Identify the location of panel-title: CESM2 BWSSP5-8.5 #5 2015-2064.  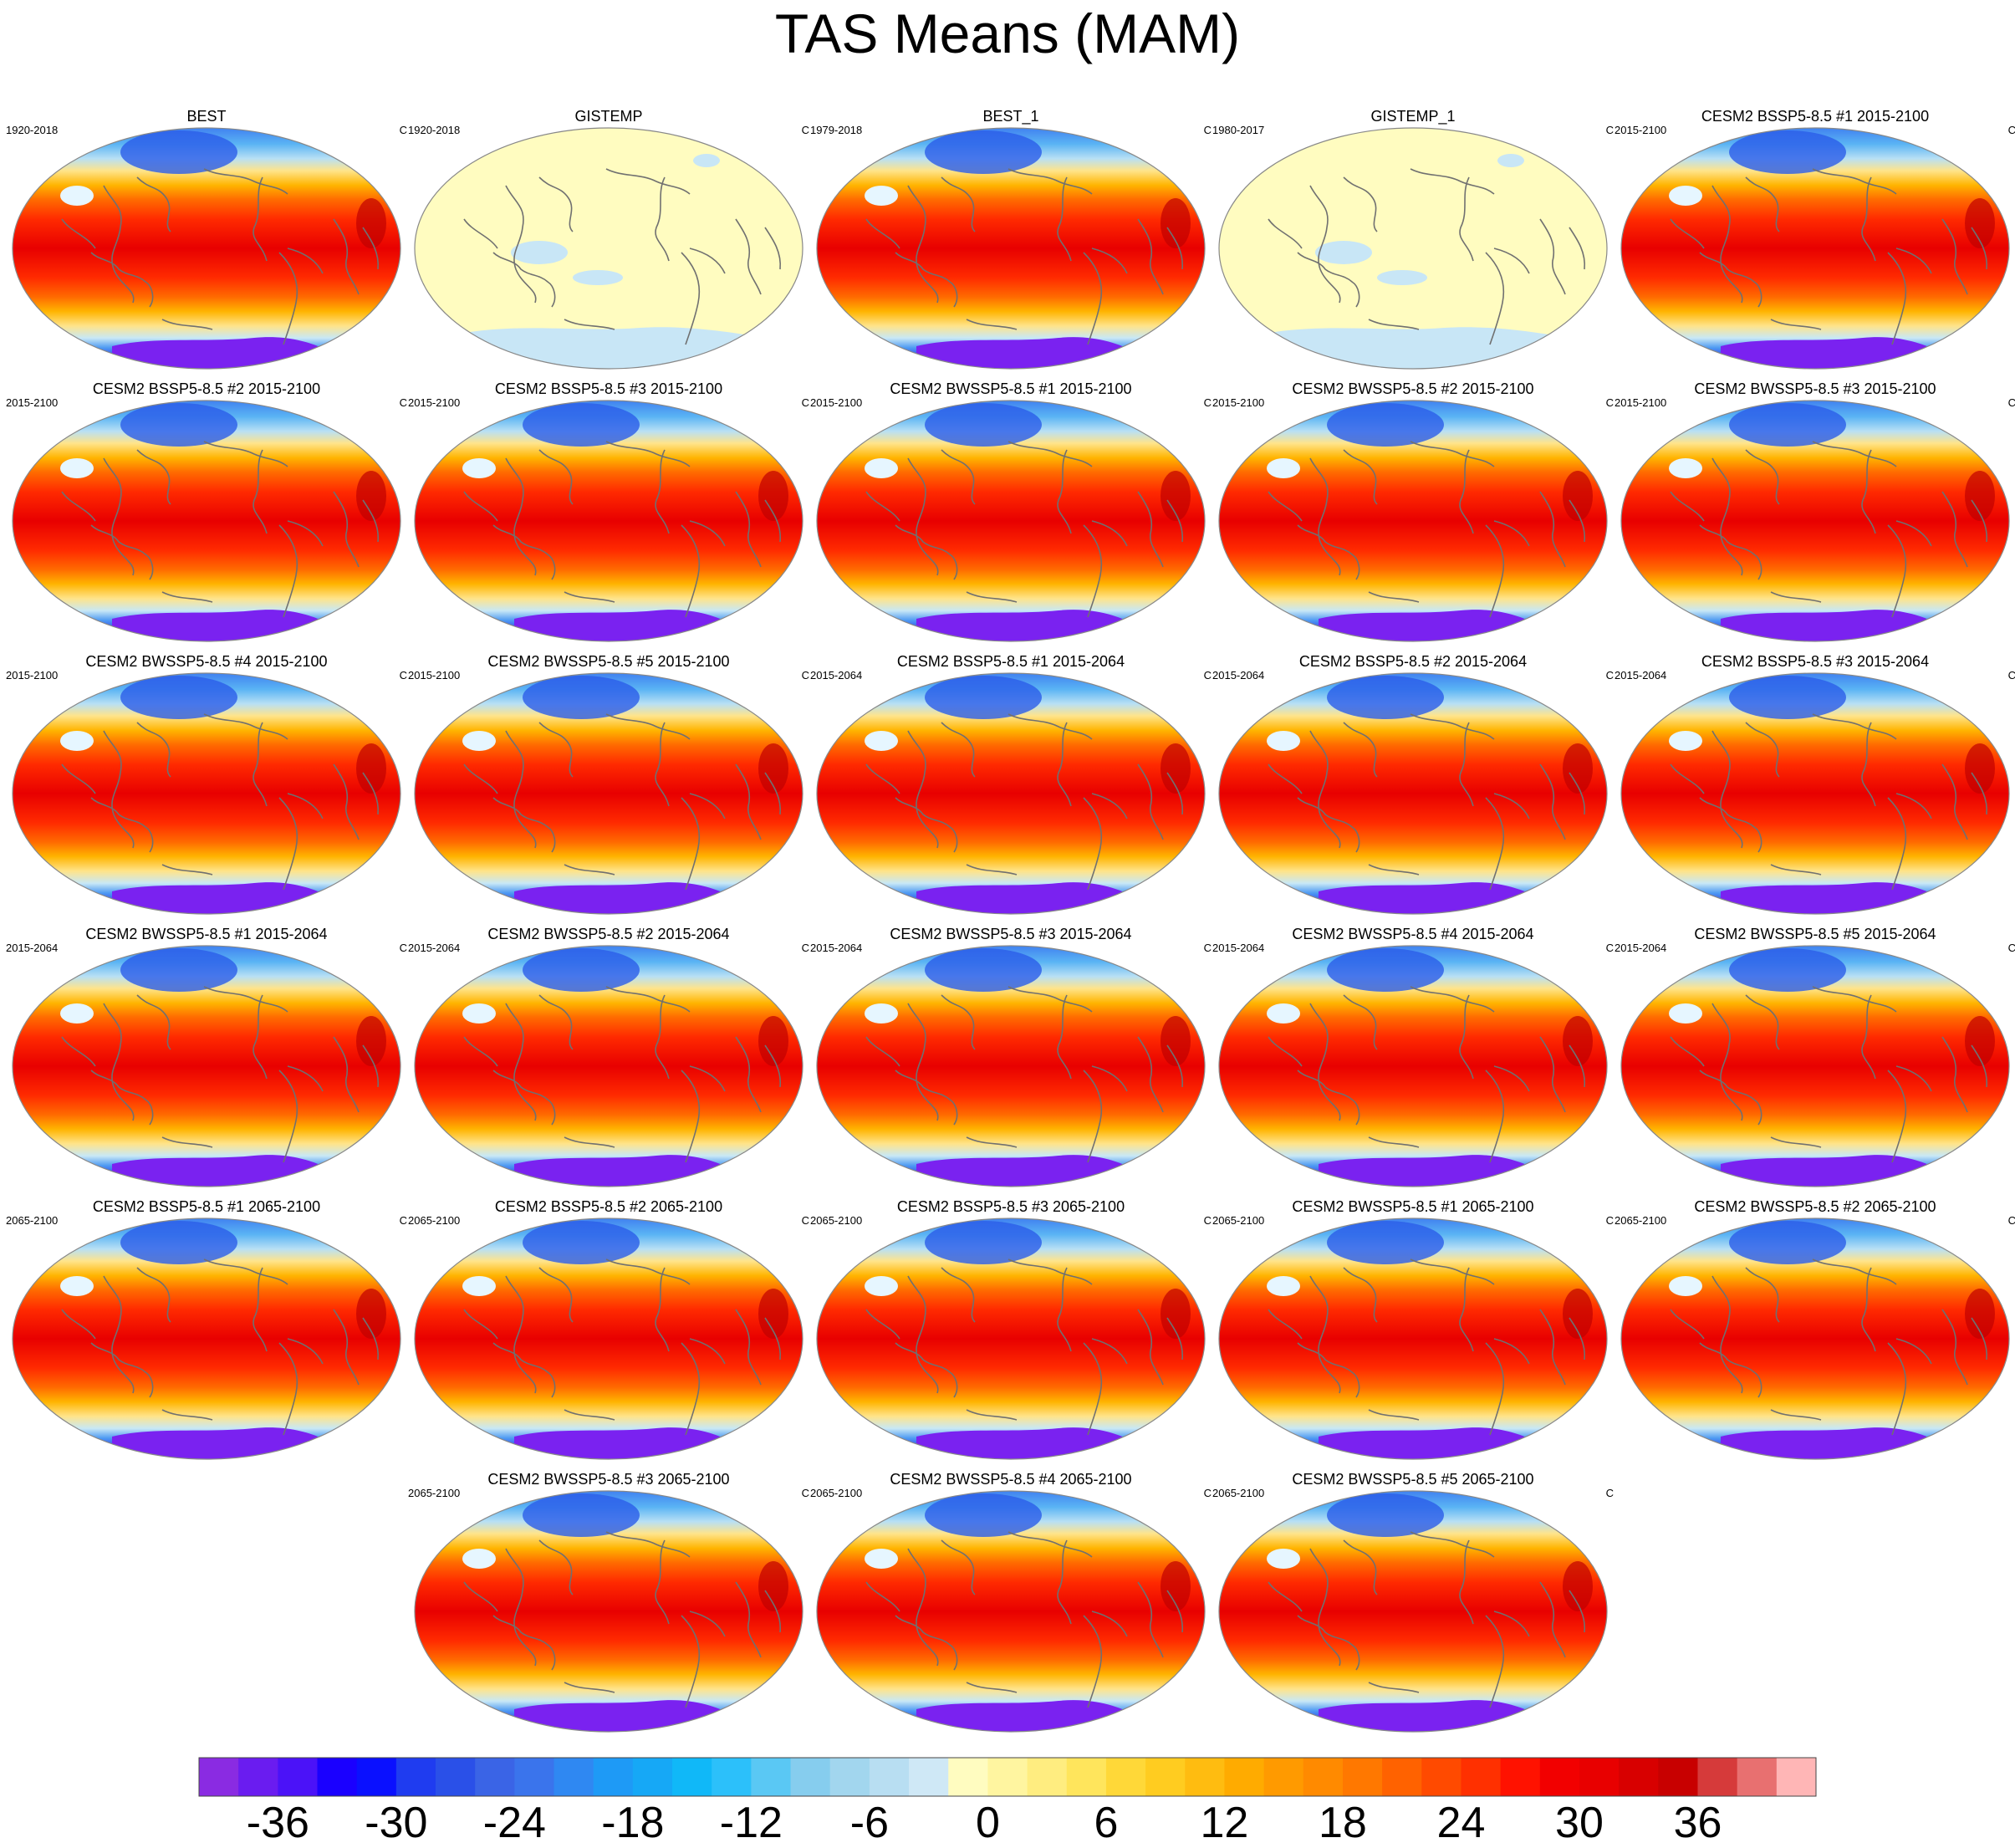
(1815, 934).